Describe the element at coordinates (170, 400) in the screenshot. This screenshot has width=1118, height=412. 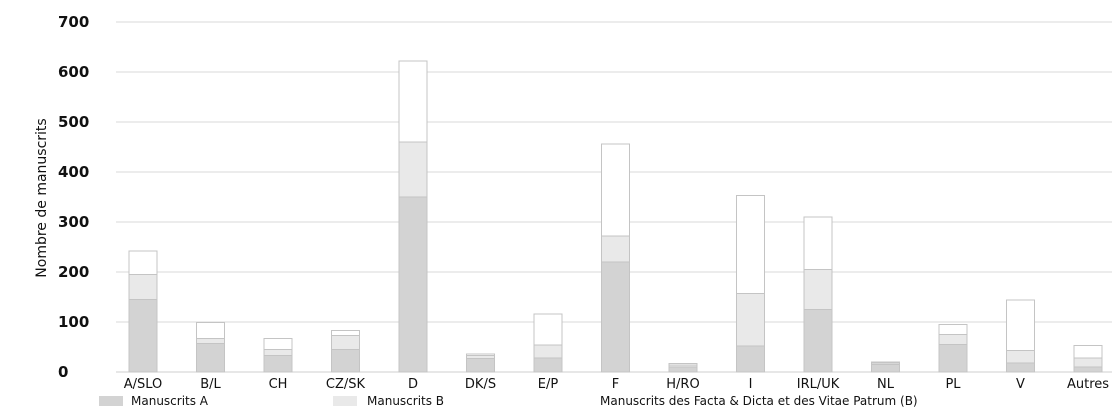
I see `legend-label: Manuscrits A` at that location.